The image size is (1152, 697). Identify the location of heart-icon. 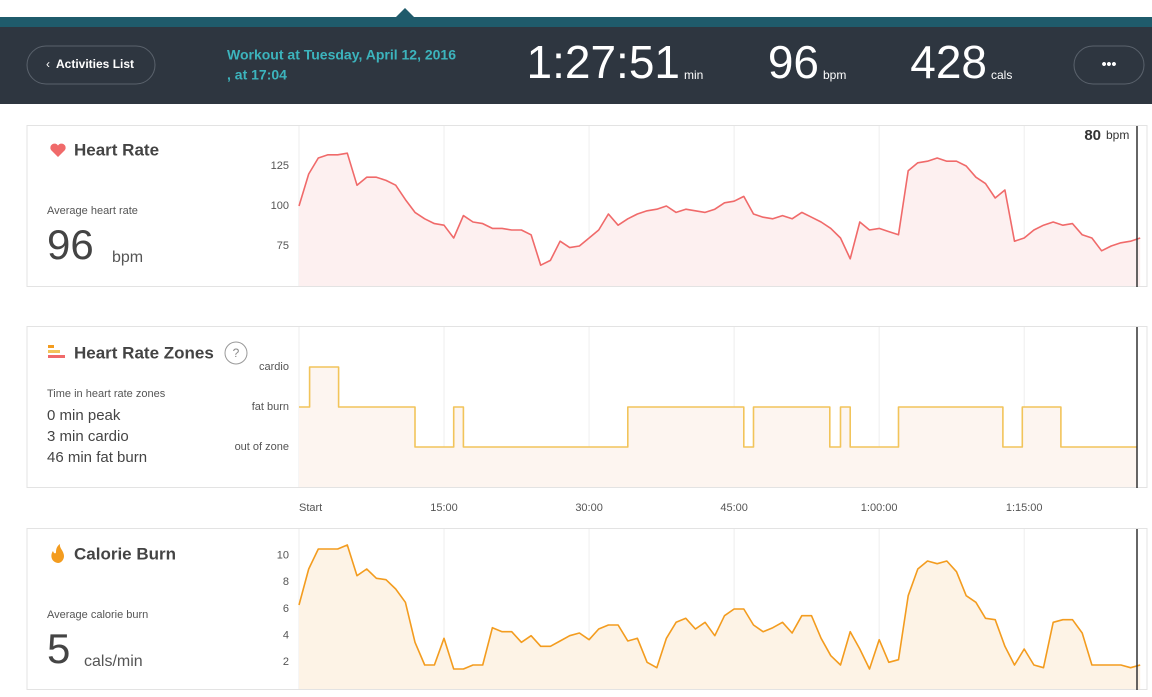
(58, 150).